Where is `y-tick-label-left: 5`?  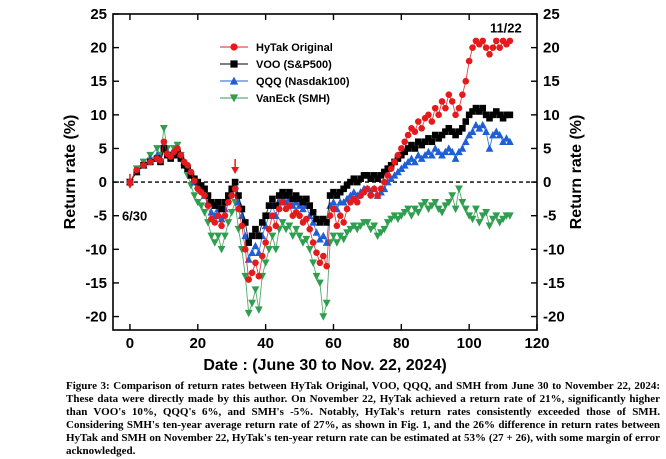
y-tick-label-left: 5 is located at coordinates (103, 148).